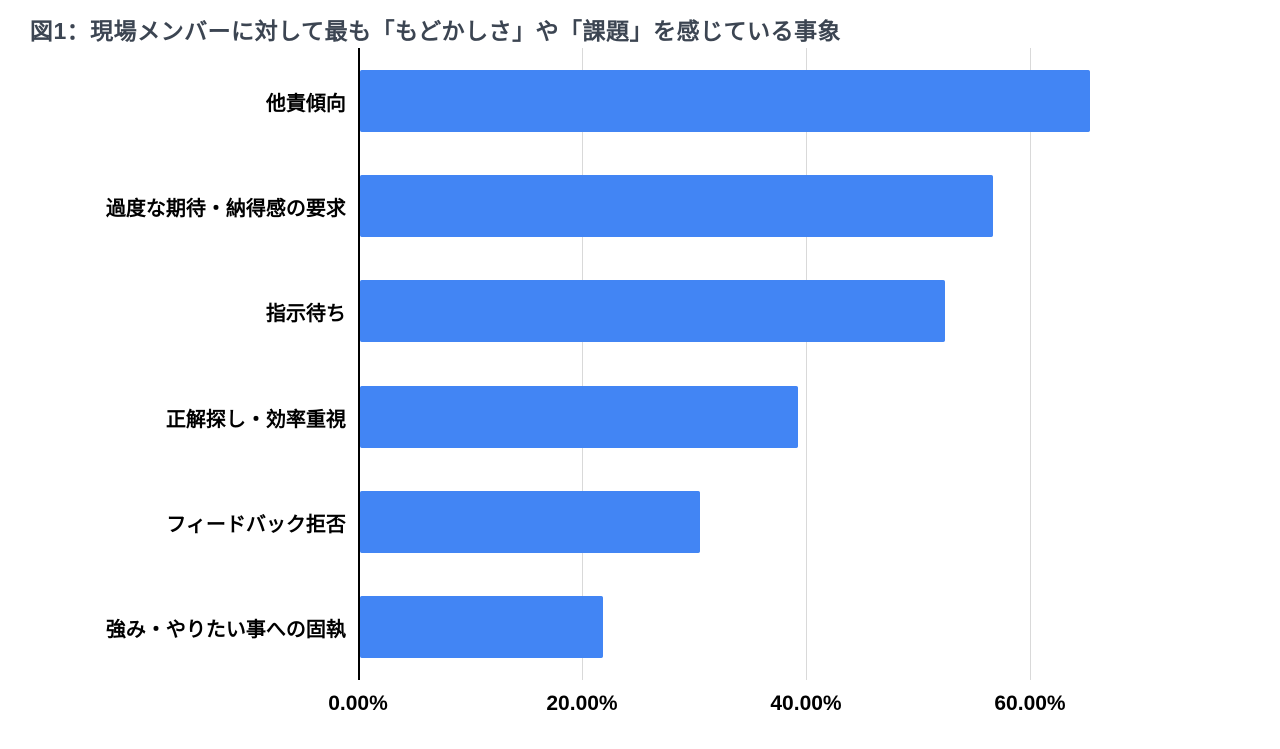 Image resolution: width=1280 pixels, height=749 pixels. What do you see at coordinates (306, 103) in the screenshot?
I see `category-label-0: 他責傾向` at bounding box center [306, 103].